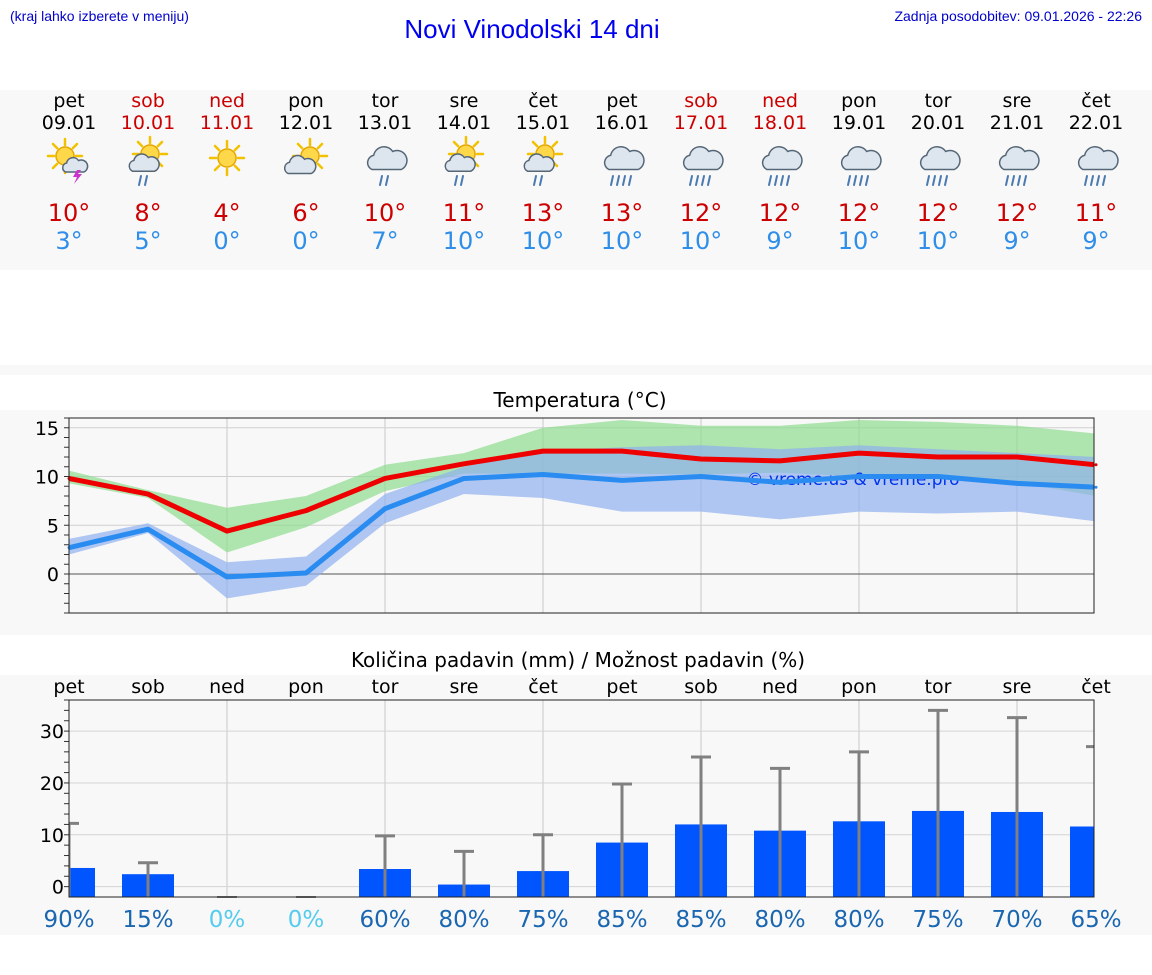  Describe the element at coordinates (1017, 123) in the screenshot. I see `day-date: 21.01` at that location.